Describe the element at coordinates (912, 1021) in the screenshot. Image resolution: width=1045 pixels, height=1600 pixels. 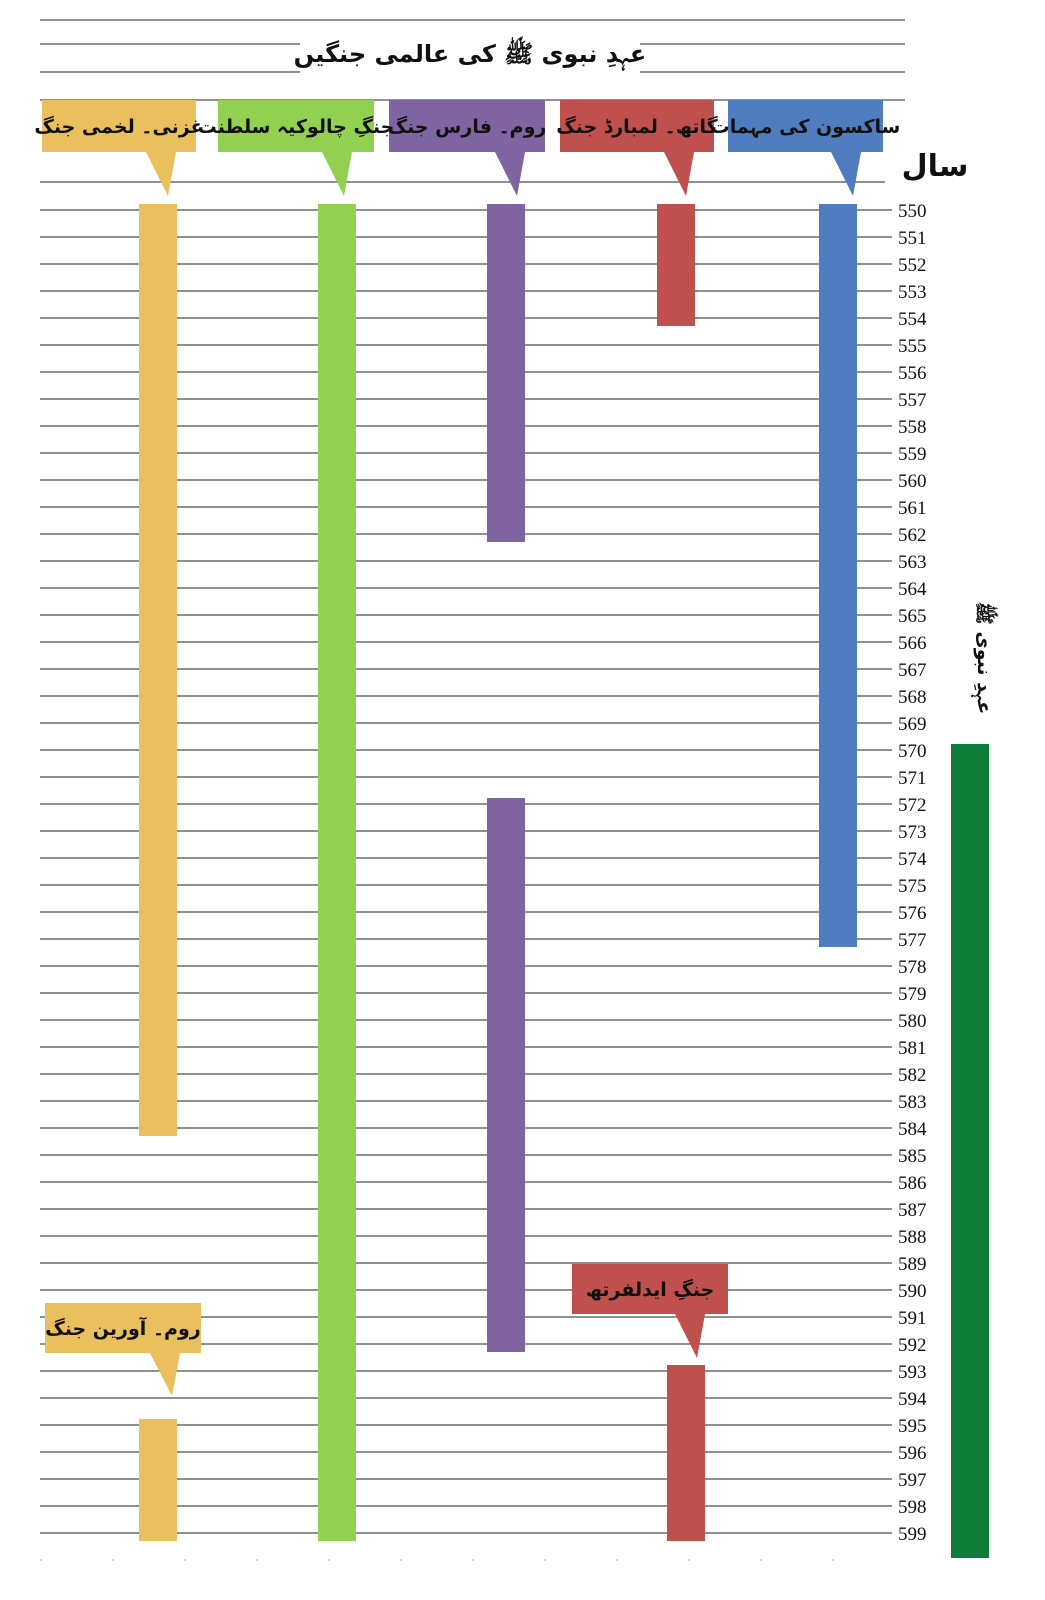
I see `year-label: 580` at that location.